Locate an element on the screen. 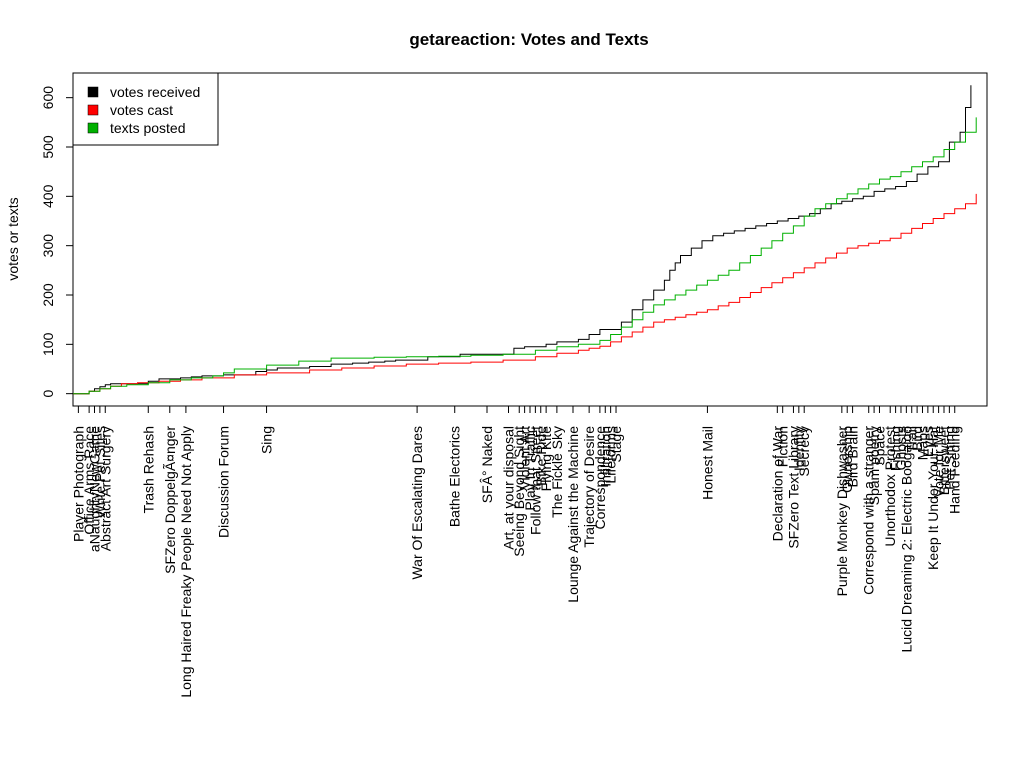 The width and height of the screenshot is (1024, 768). x-tick-label: Identity is located at coordinates (799, 448).